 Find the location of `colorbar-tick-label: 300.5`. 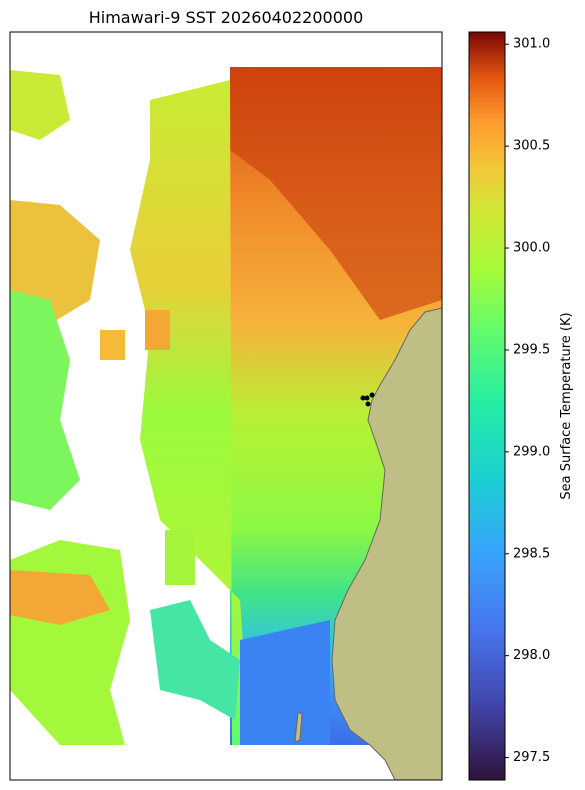

colorbar-tick-label: 300.5 is located at coordinates (531, 146).